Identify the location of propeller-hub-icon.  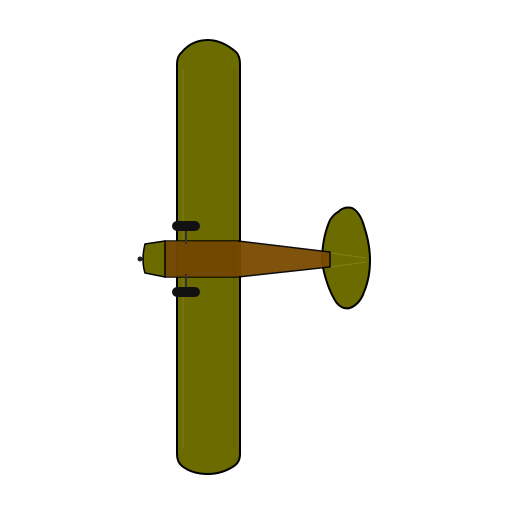
(140, 259).